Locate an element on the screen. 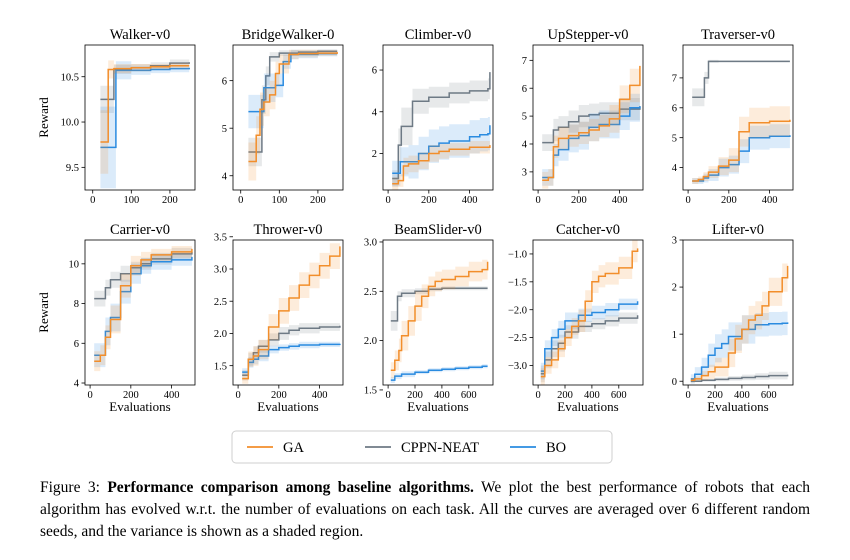 This screenshot has height=560, width=850. chart-title: Climber-v0 is located at coordinates (438, 35).